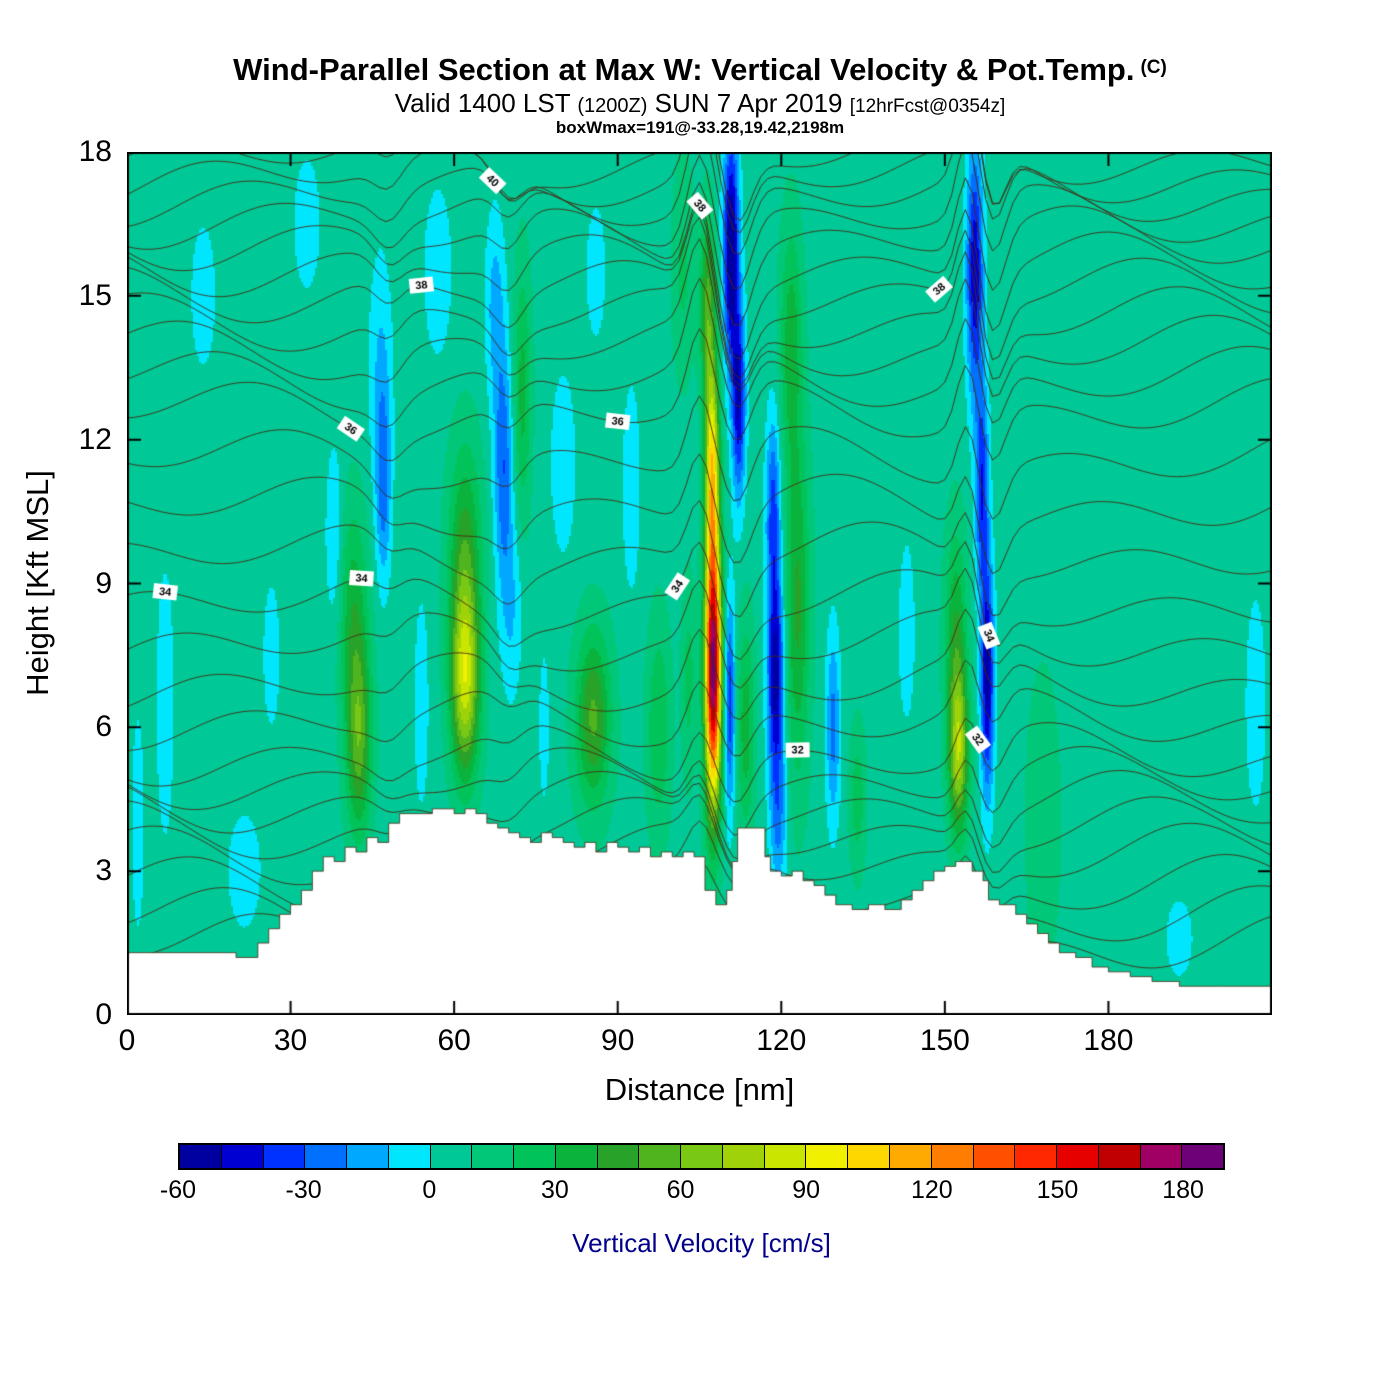 This screenshot has width=1400, height=1400. I want to click on colorbar-tick-label: -30, so click(303, 1190).